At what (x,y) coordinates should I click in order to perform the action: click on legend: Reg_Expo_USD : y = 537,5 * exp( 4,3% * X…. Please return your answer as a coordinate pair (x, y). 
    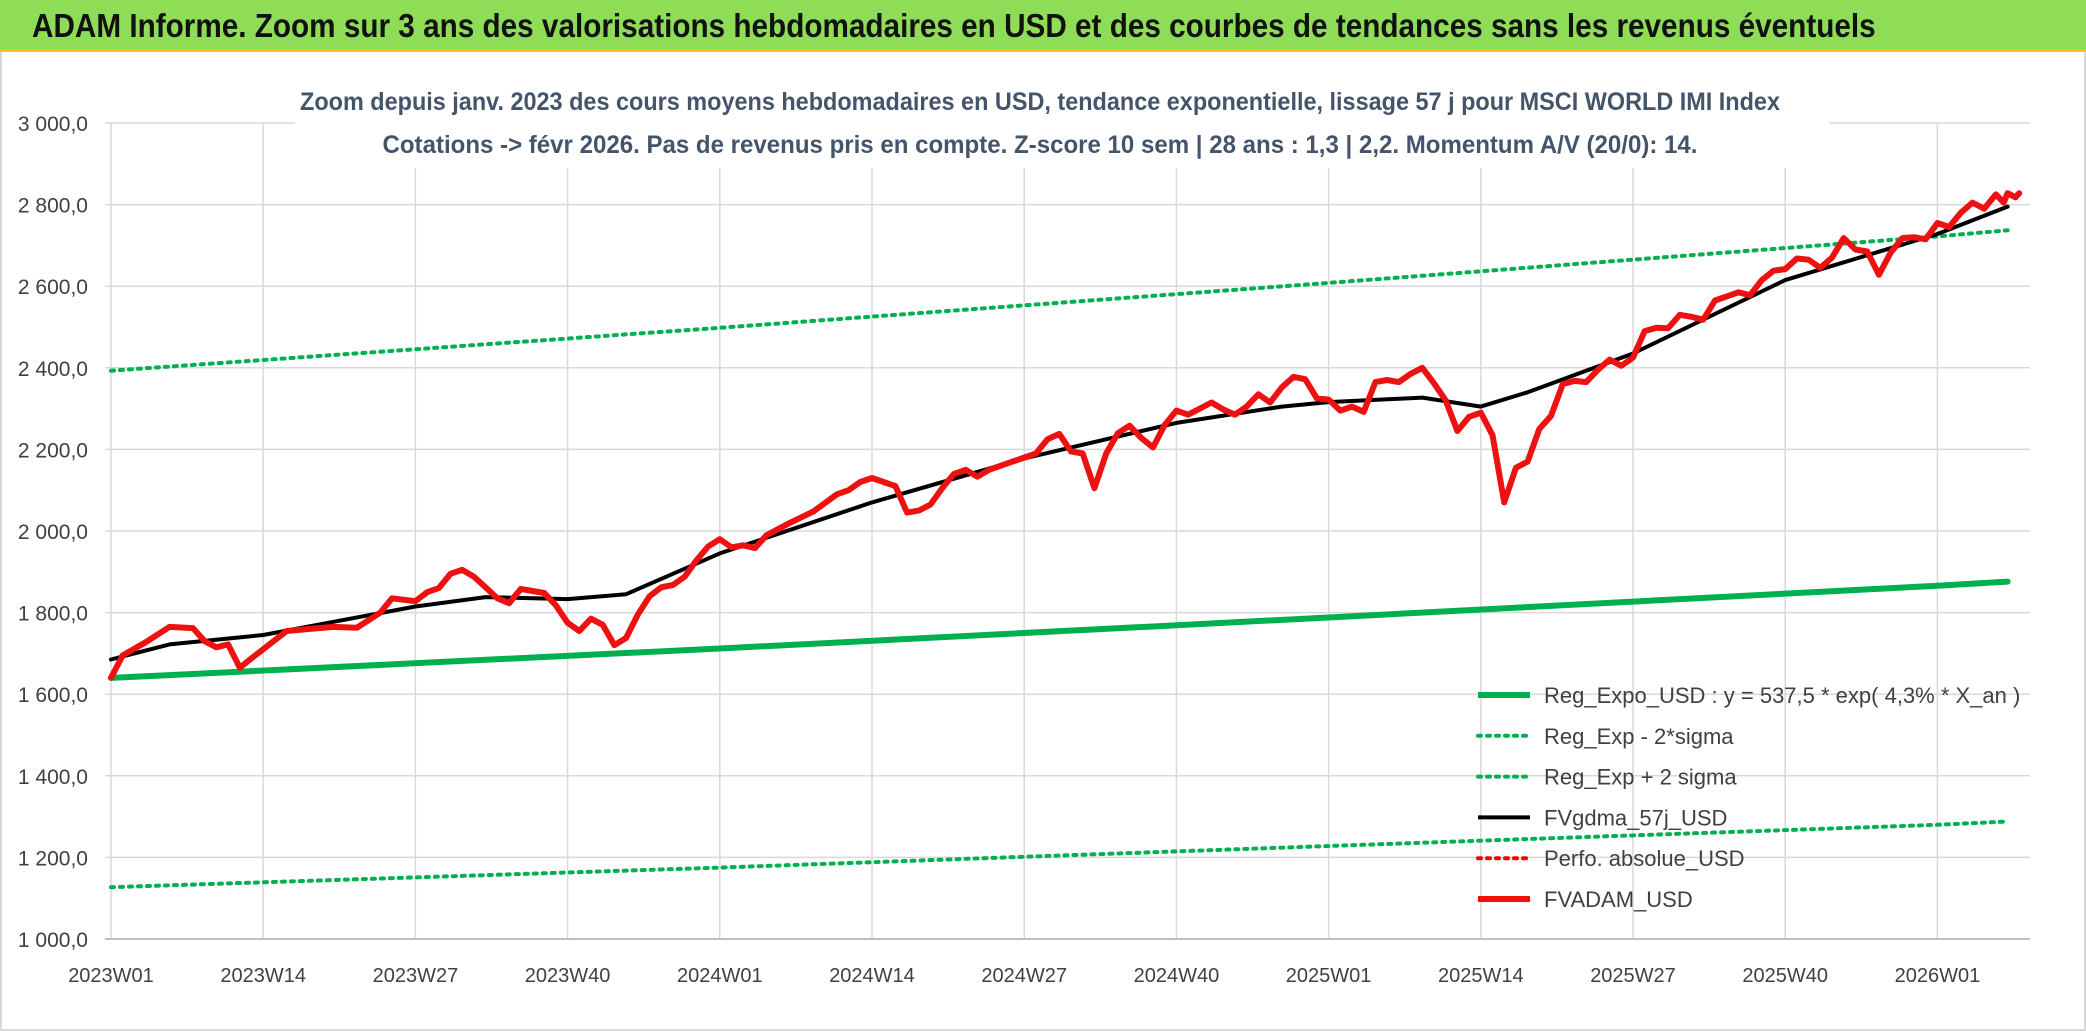
    Looking at the image, I should click on (1748, 797).